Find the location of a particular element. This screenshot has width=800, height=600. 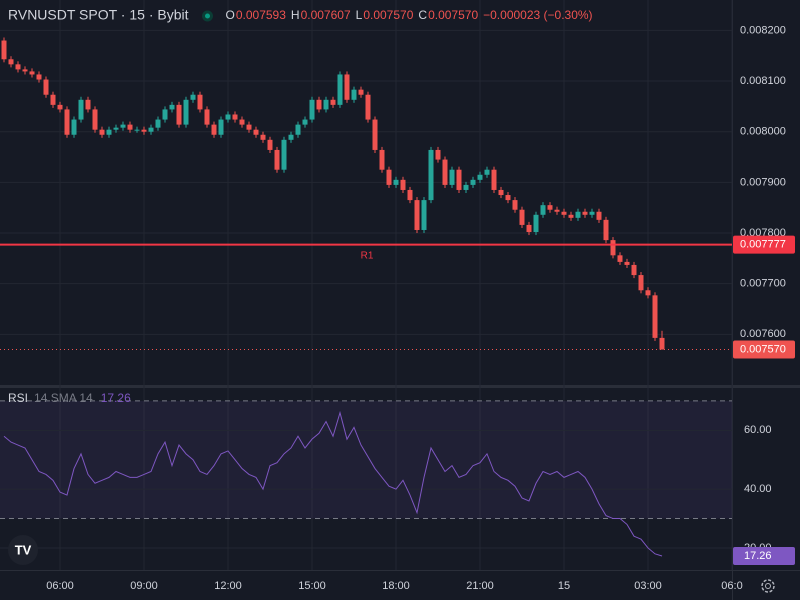

x-tick-label: 15 is located at coordinates (564, 586).